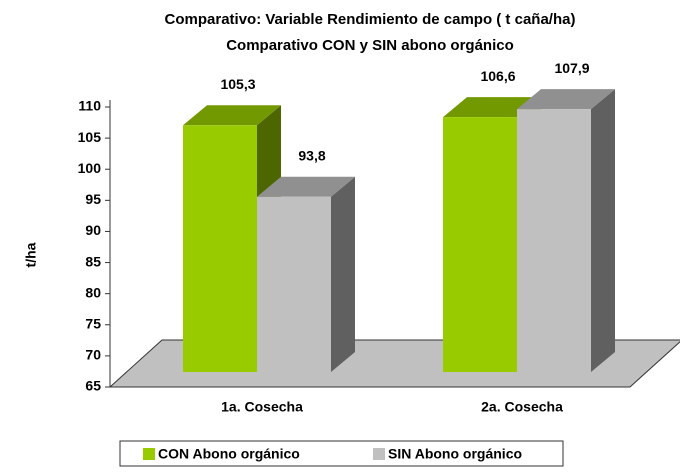 This screenshot has width=680, height=474. What do you see at coordinates (90, 137) in the screenshot?
I see `y-tick-label: 105` at bounding box center [90, 137].